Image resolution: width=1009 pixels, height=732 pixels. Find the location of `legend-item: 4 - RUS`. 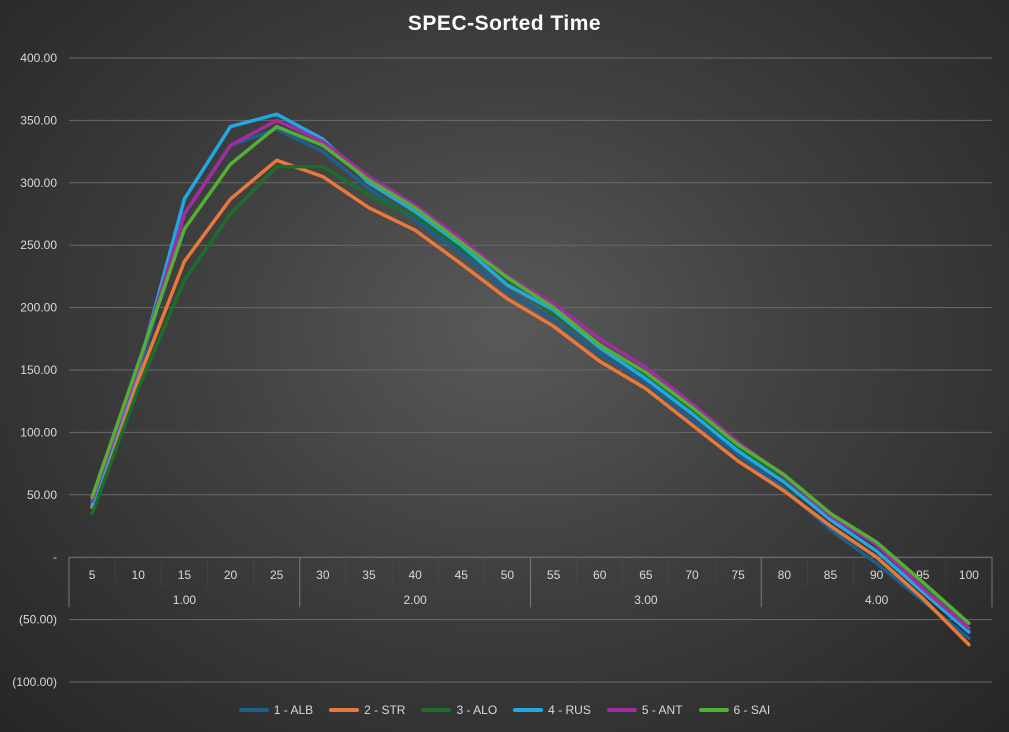

legend-item: 4 - RUS is located at coordinates (552, 710).